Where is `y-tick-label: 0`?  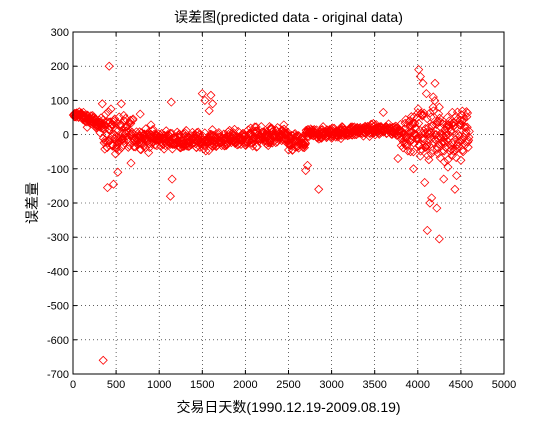 y-tick-label: 0 is located at coordinates (66, 136).